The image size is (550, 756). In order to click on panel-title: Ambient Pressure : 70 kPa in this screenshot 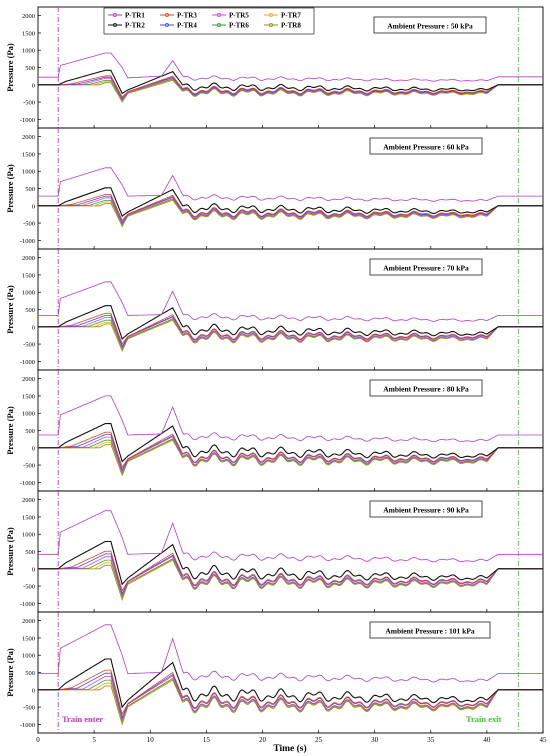, I will do `click(426, 268)`.